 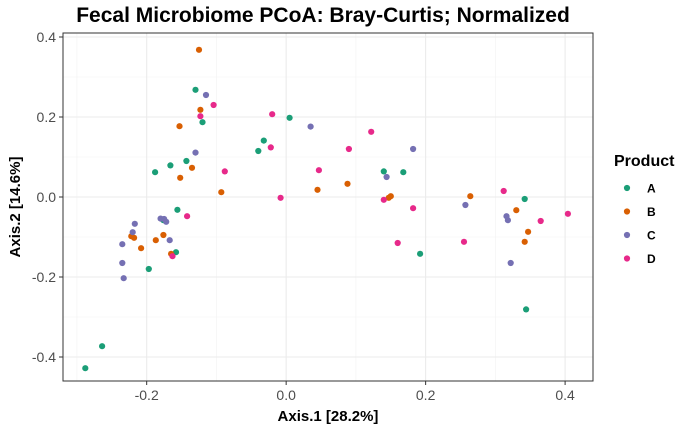 I want to click on legend-key-a, so click(x=627, y=188).